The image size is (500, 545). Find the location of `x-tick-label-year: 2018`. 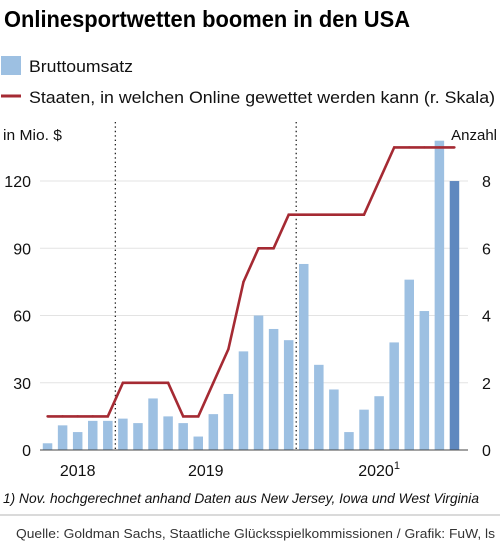

x-tick-label-year: 2018 is located at coordinates (78, 471).